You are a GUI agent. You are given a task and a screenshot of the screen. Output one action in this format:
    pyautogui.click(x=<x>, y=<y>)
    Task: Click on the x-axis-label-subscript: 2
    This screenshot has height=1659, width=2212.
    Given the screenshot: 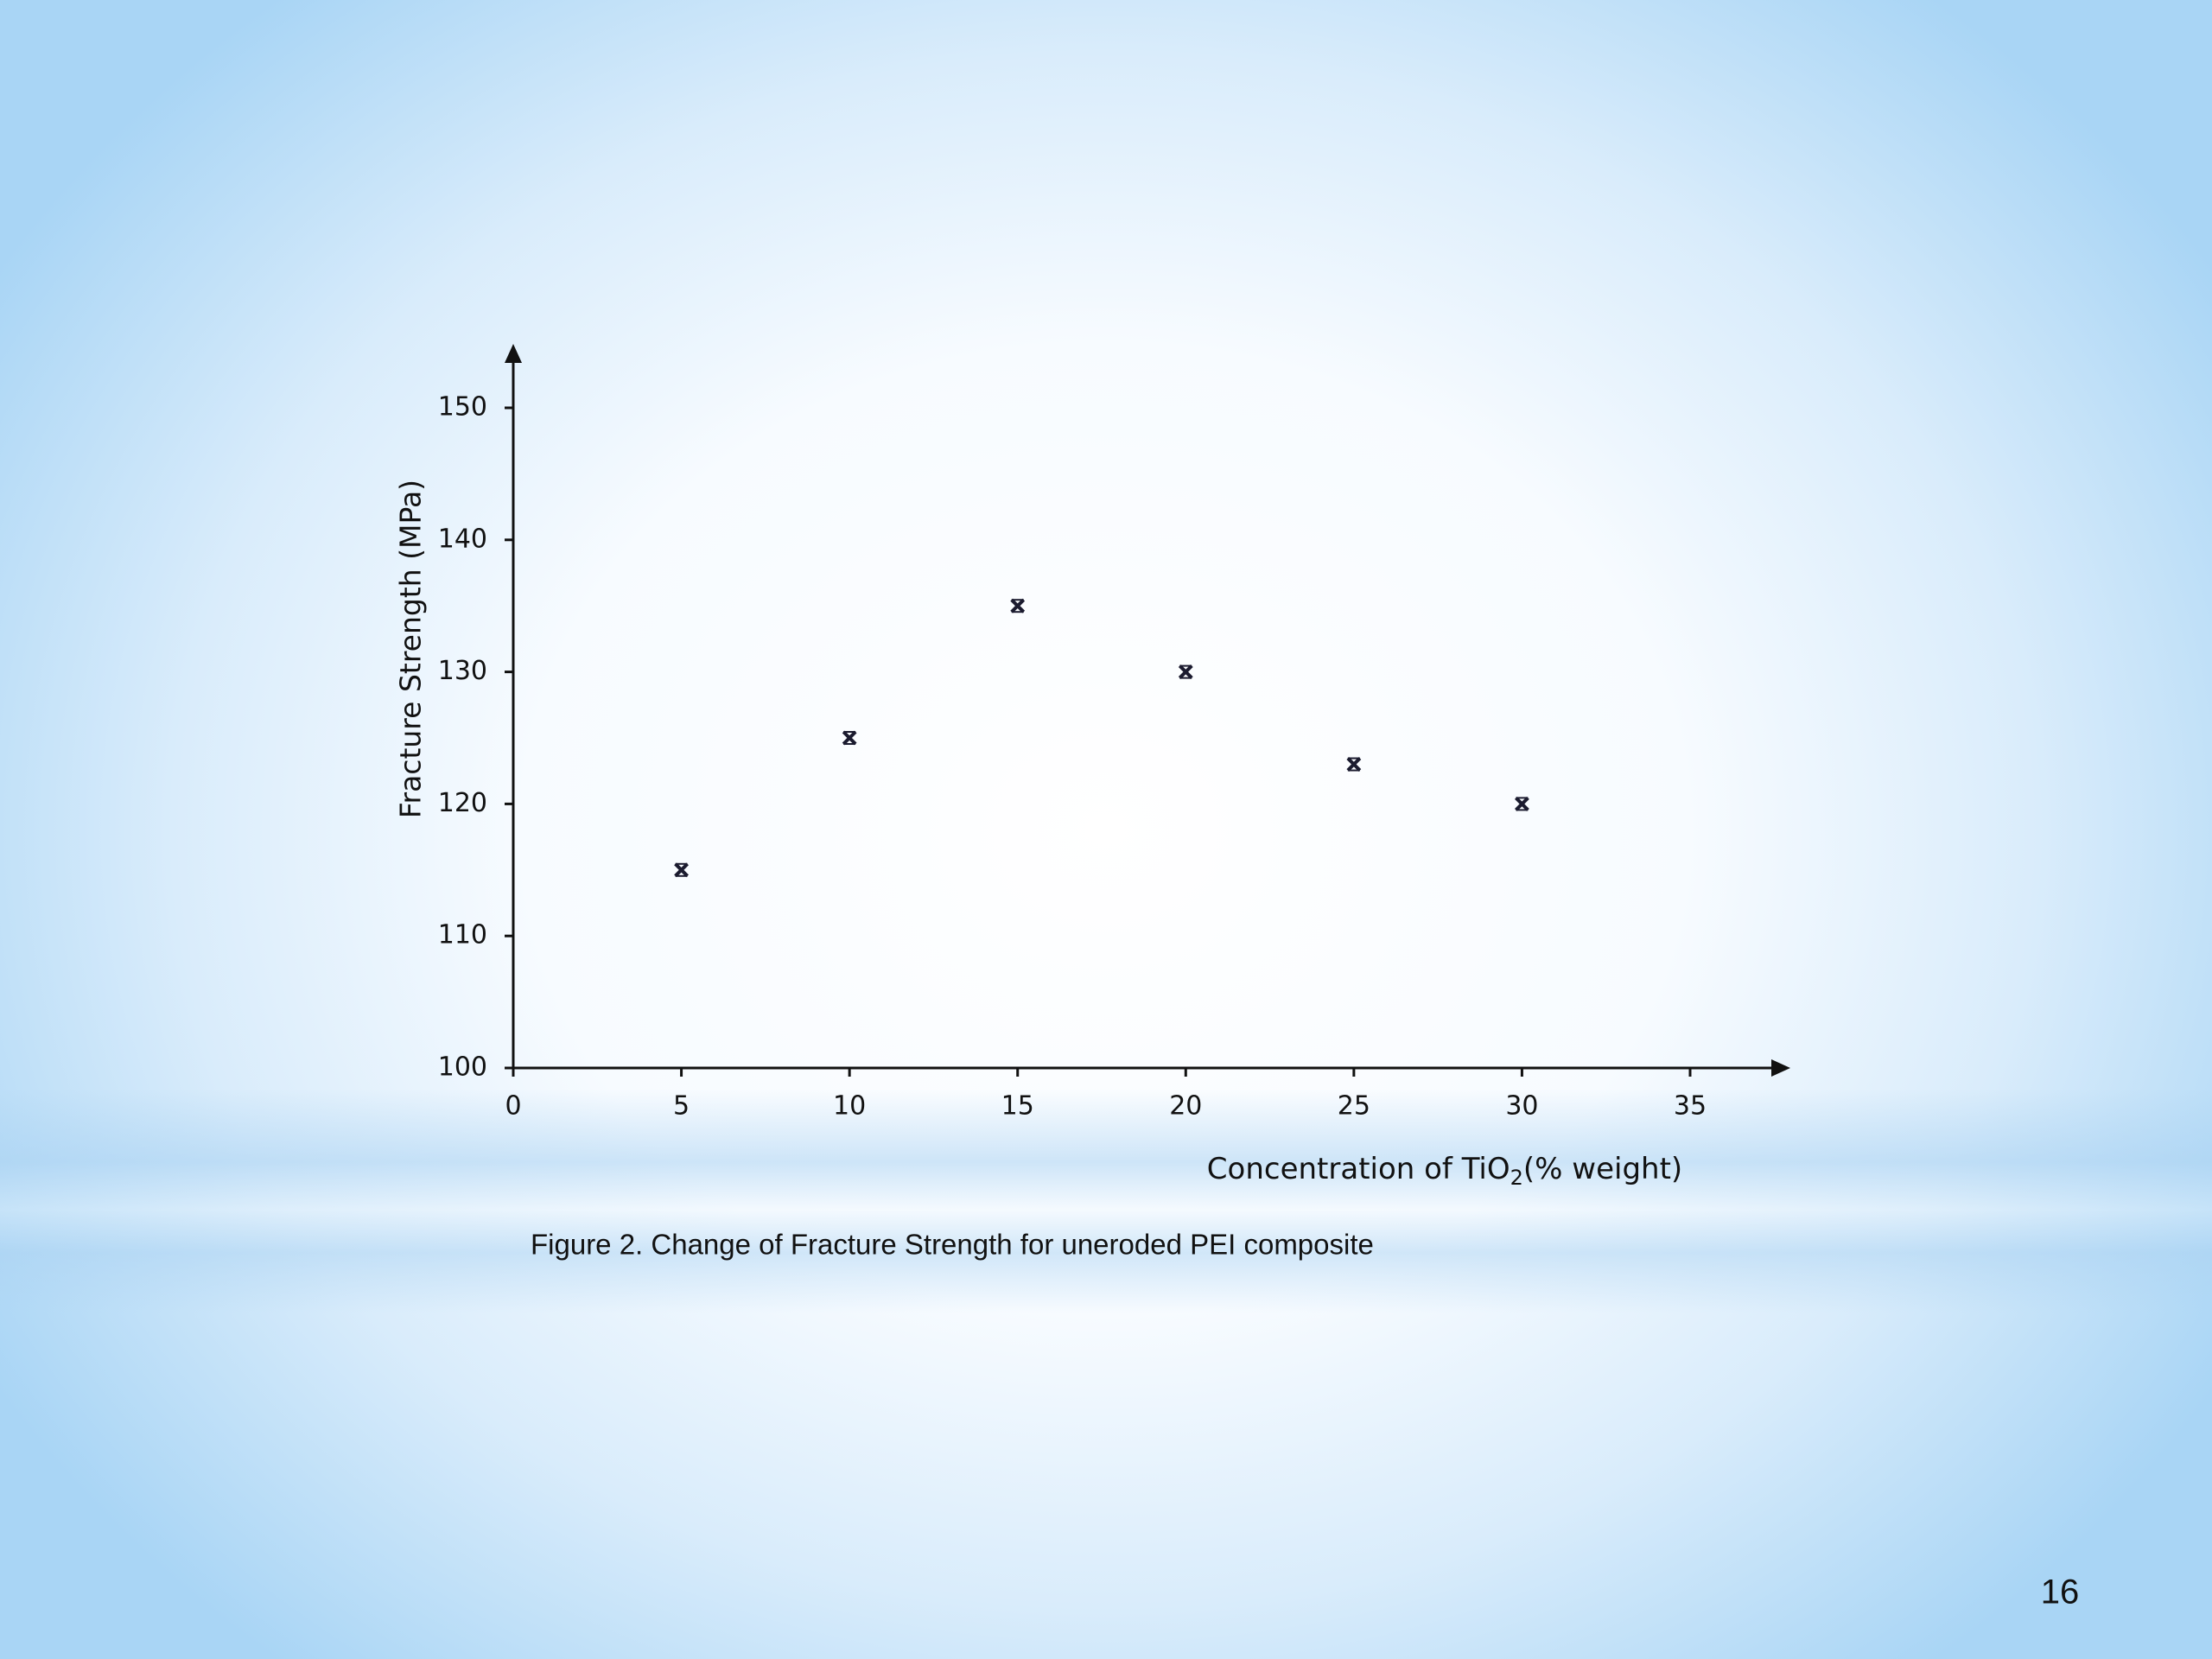 What is the action you would take?
    pyautogui.click(x=1516, y=1178)
    